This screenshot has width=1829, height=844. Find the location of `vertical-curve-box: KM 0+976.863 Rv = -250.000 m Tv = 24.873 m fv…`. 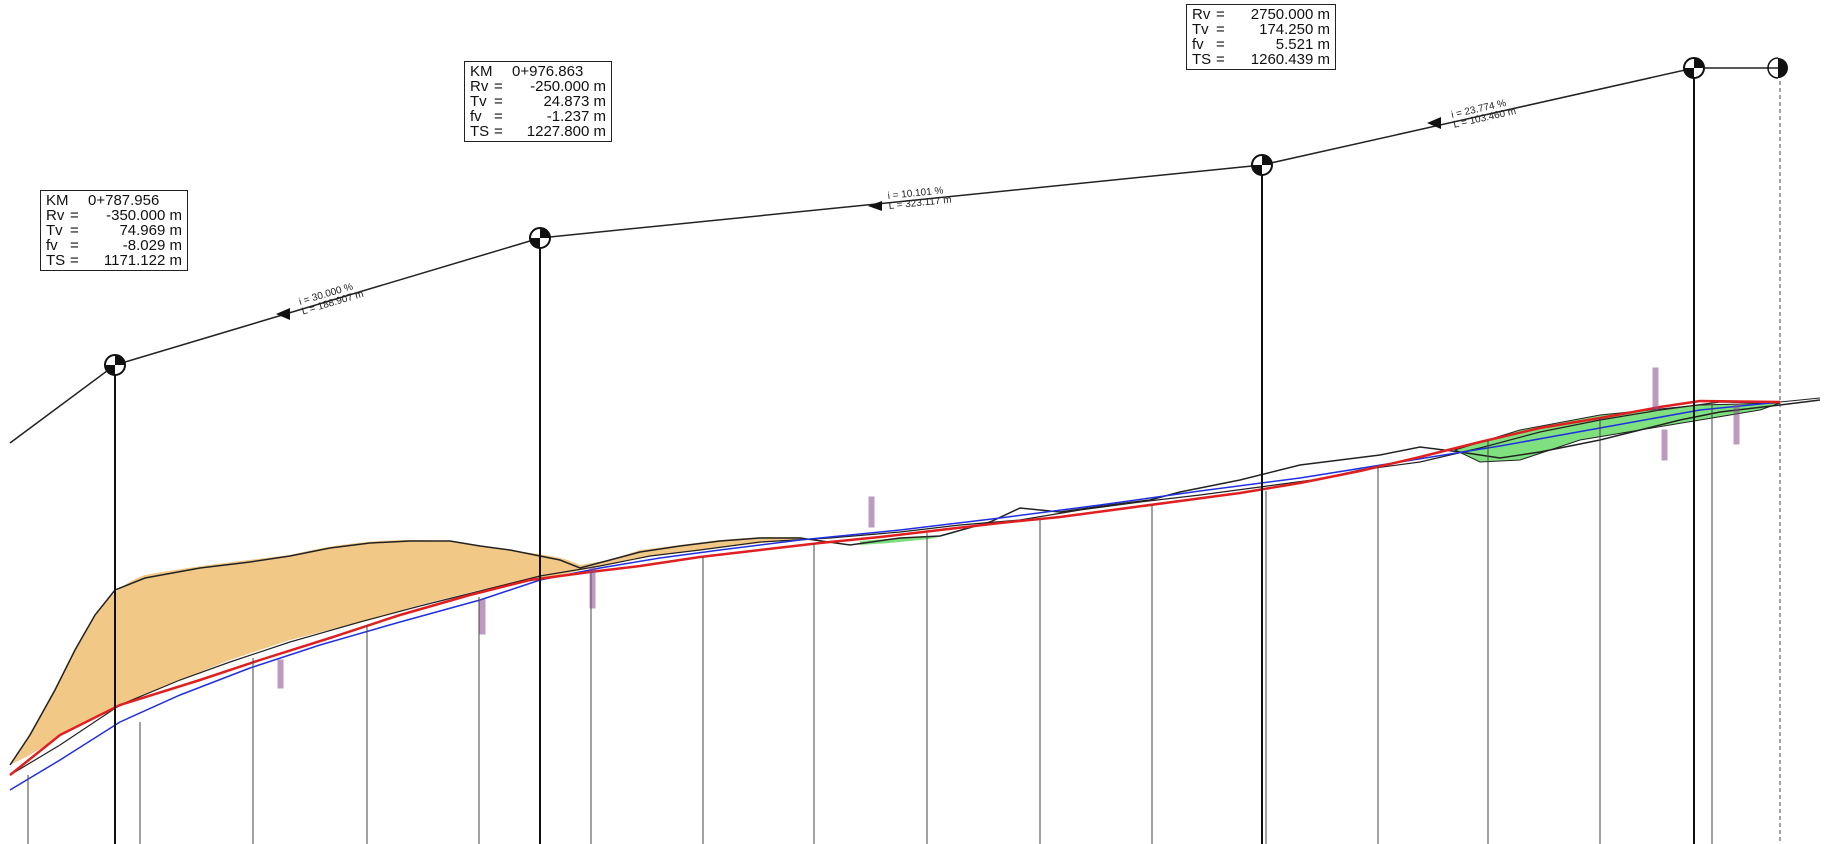

vertical-curve-box: KM 0+976.863 Rv = -250.000 m Tv = 24.873 m fv… is located at coordinates (538, 101).